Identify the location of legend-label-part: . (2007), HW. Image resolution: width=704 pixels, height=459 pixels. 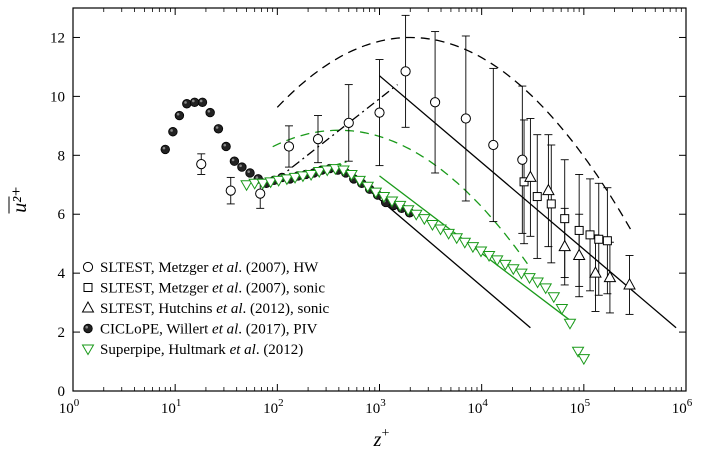
(278, 268).